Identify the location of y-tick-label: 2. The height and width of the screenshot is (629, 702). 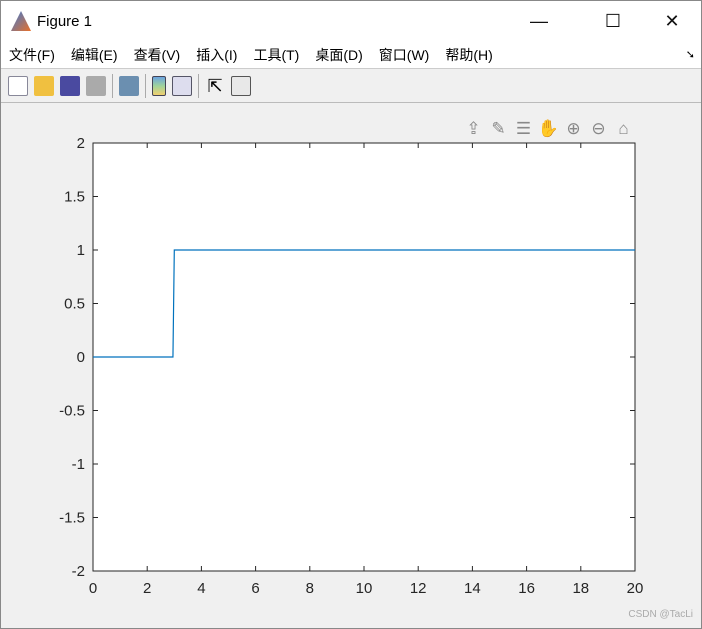
(81, 143).